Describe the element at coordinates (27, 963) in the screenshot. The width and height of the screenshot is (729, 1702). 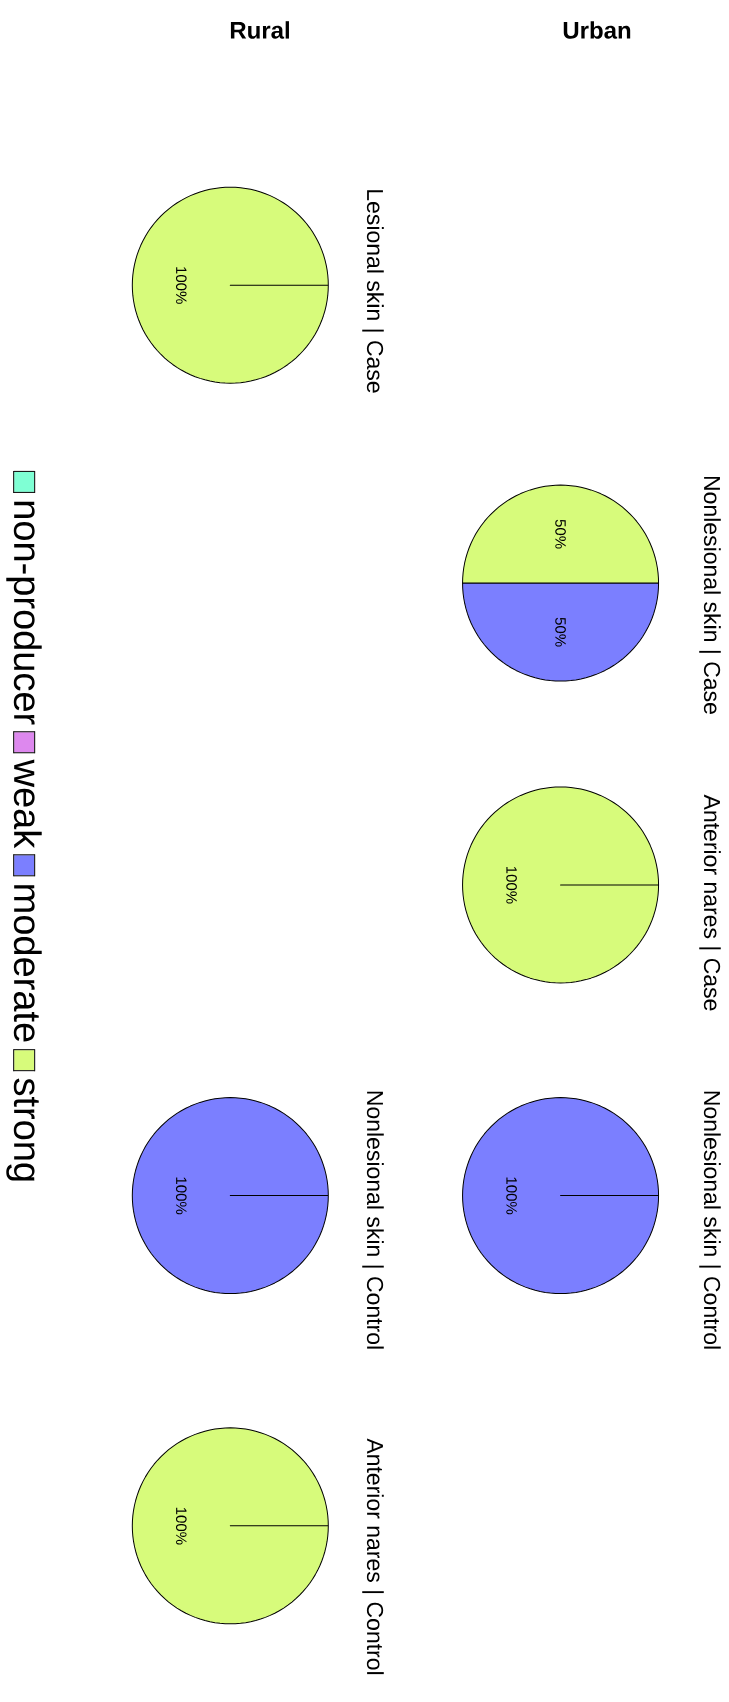
I see `legend-label: moderate` at that location.